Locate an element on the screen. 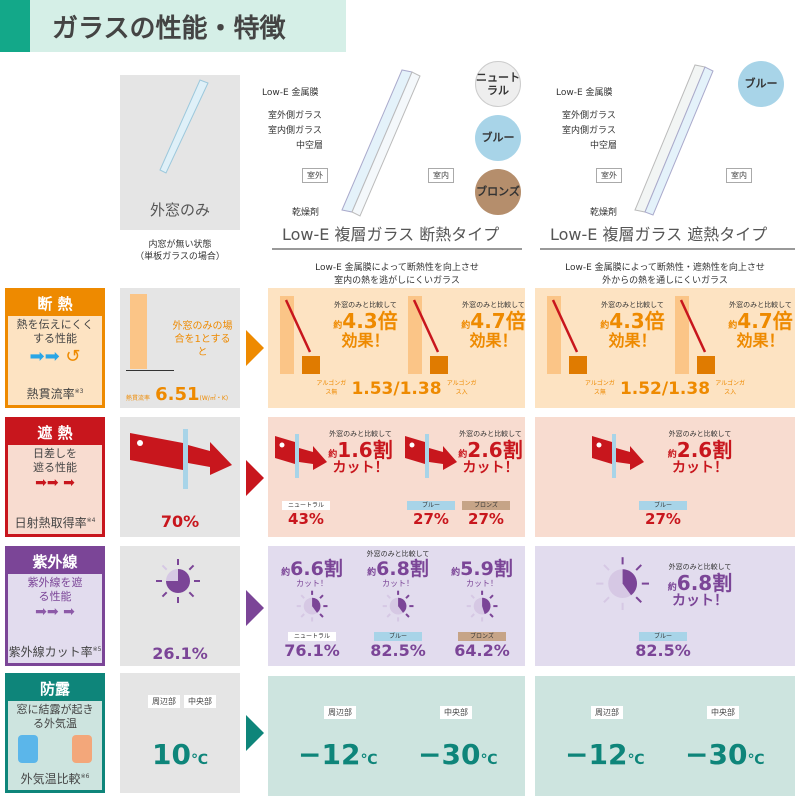 The image size is (800, 800). note: ※3 is located at coordinates (79, 391).